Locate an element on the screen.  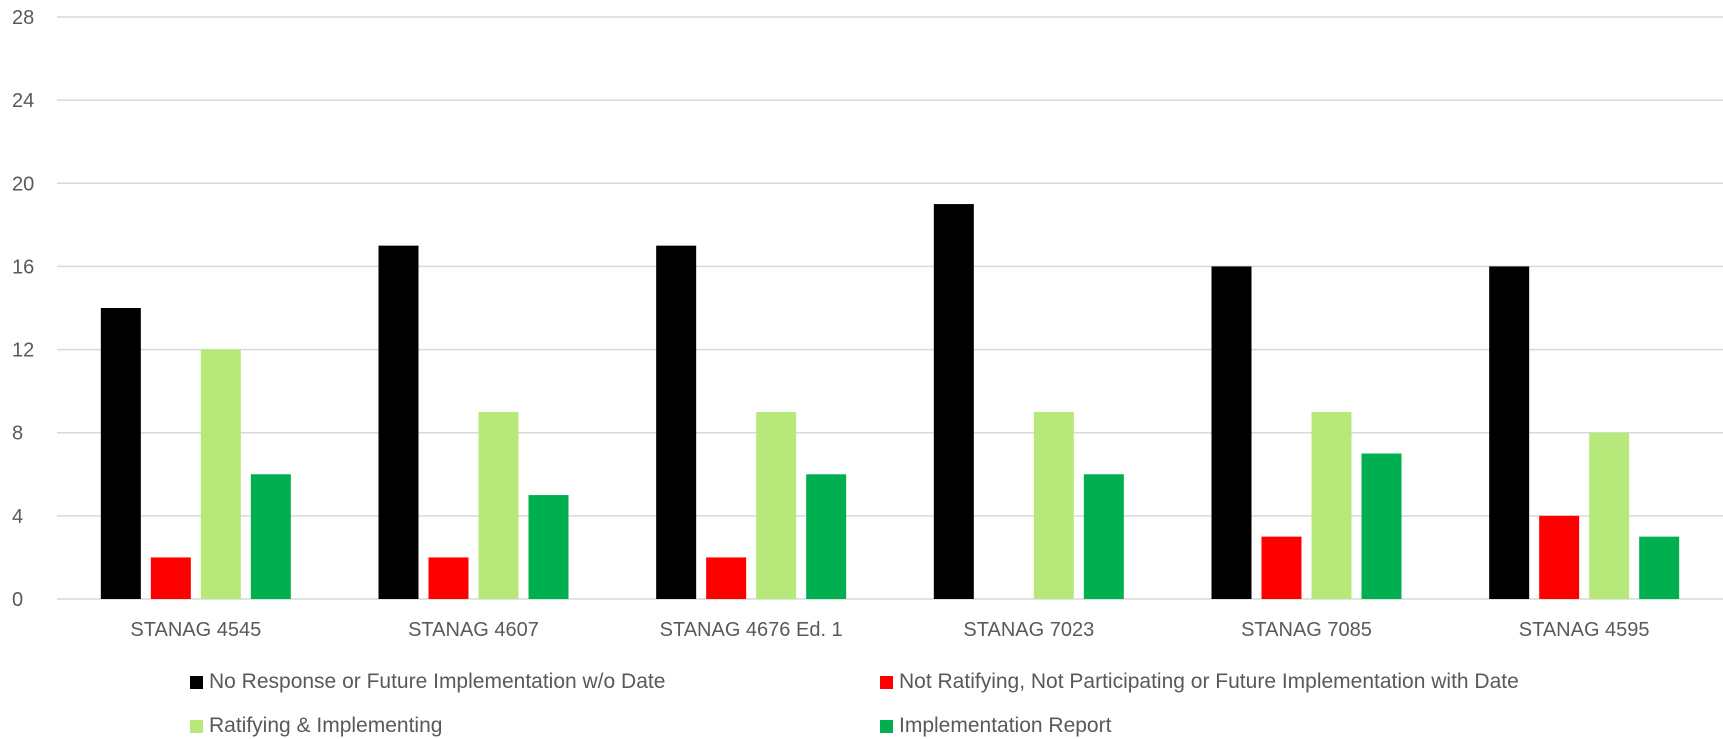
x-tick-label: STANAG 7085 is located at coordinates (1306, 630).